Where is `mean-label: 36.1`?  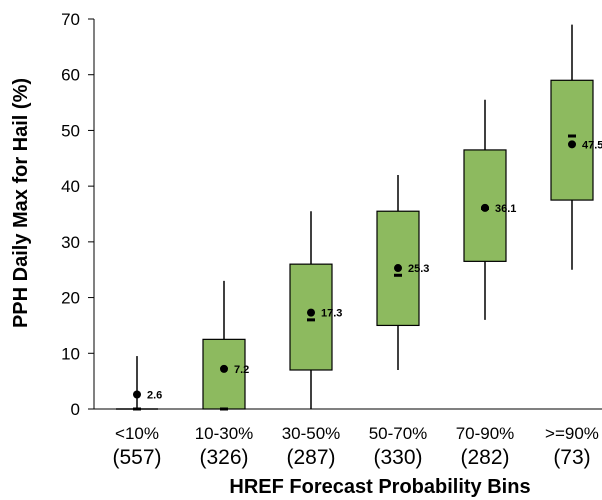
mean-label: 36.1 is located at coordinates (505, 209).